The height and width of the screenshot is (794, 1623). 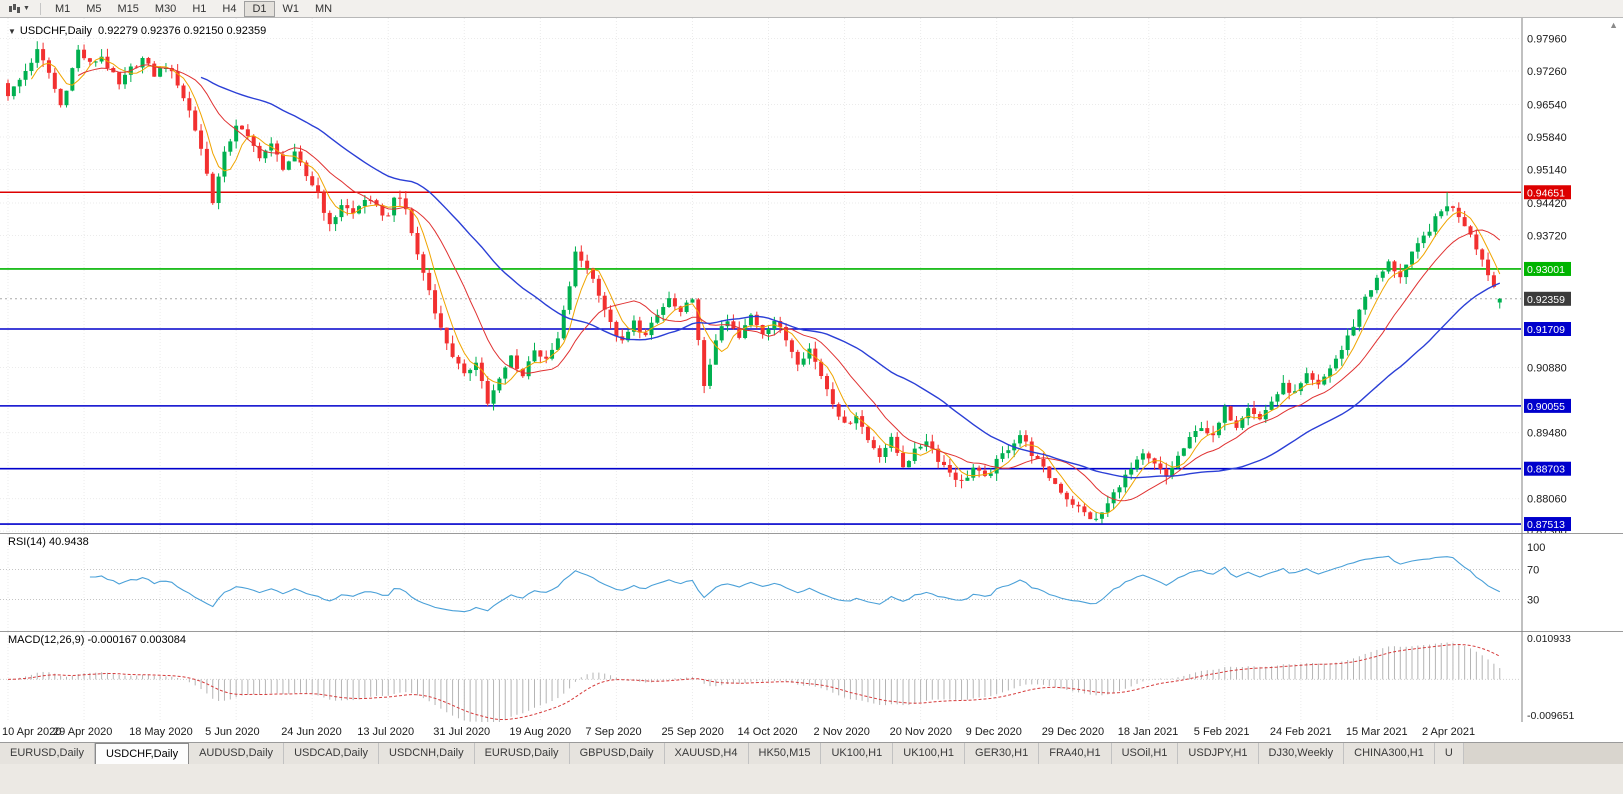 What do you see at coordinates (229, 8) in the screenshot?
I see `timeframe-h4-button: H4` at bounding box center [229, 8].